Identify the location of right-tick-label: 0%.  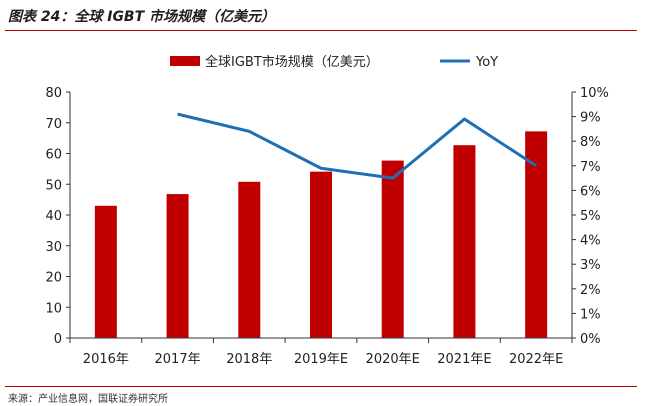
(590, 339).